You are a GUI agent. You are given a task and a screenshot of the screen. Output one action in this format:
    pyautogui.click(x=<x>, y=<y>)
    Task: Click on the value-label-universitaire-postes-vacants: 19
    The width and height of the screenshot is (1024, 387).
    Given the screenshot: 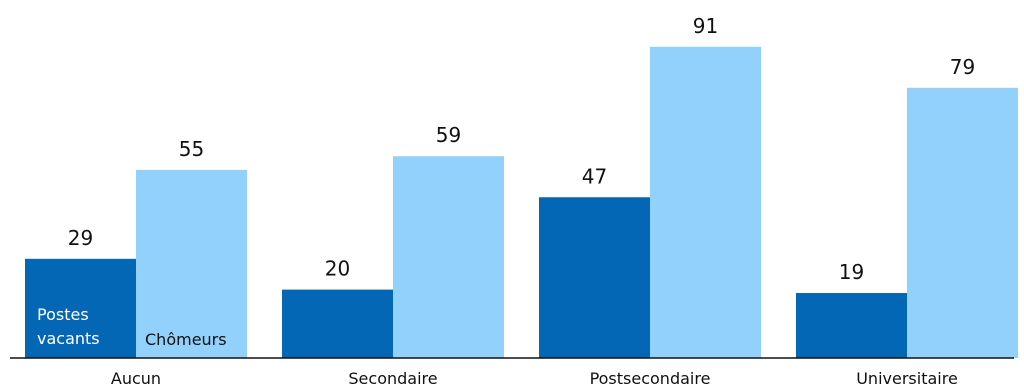 What is the action you would take?
    pyautogui.click(x=851, y=272)
    